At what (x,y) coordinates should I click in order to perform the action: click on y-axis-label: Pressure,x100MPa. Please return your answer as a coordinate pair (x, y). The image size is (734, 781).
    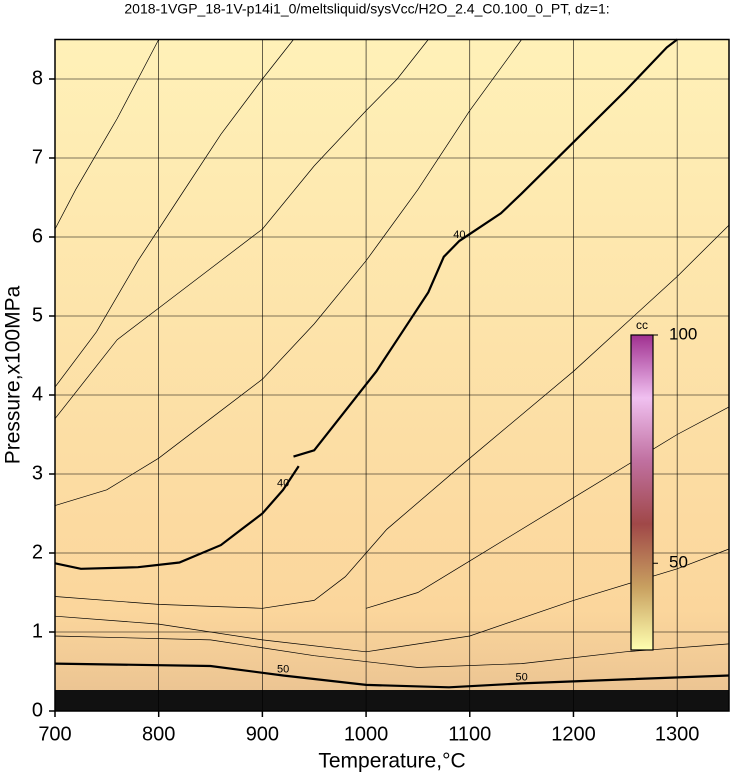
    Looking at the image, I should click on (13, 374).